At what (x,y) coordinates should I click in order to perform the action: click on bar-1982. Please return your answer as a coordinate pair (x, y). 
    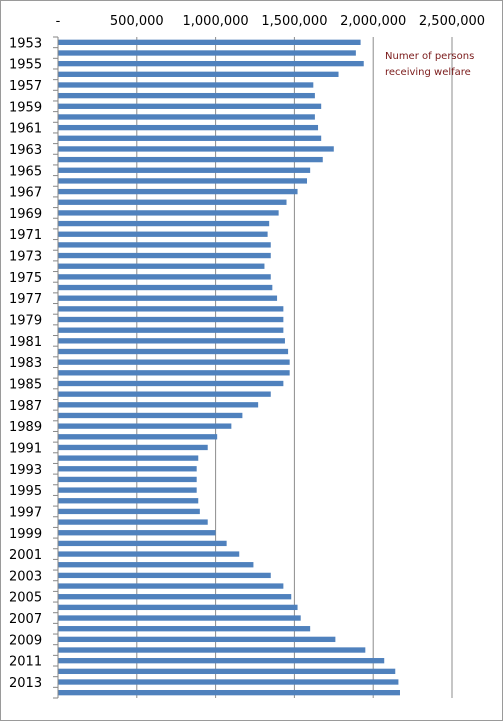
    Looking at the image, I should click on (173, 351).